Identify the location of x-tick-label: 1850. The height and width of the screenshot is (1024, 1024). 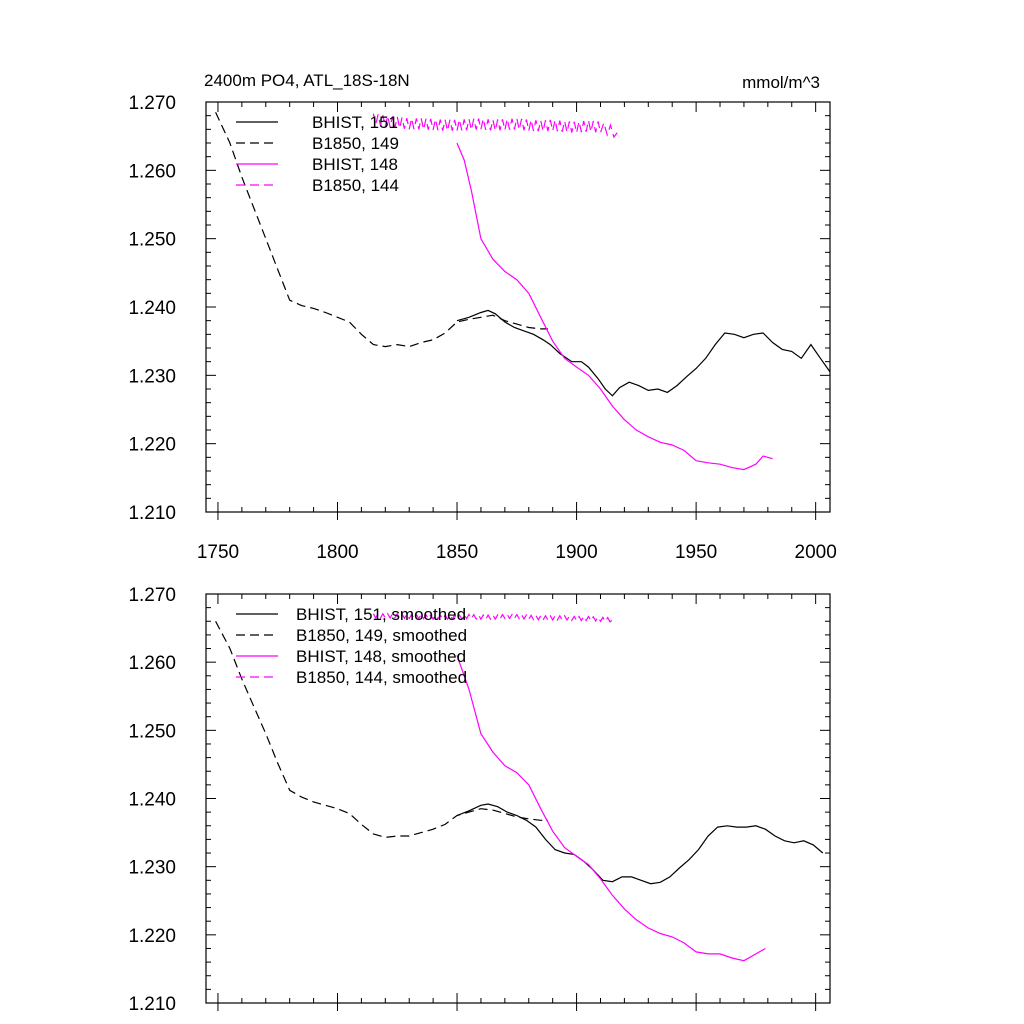
(457, 552).